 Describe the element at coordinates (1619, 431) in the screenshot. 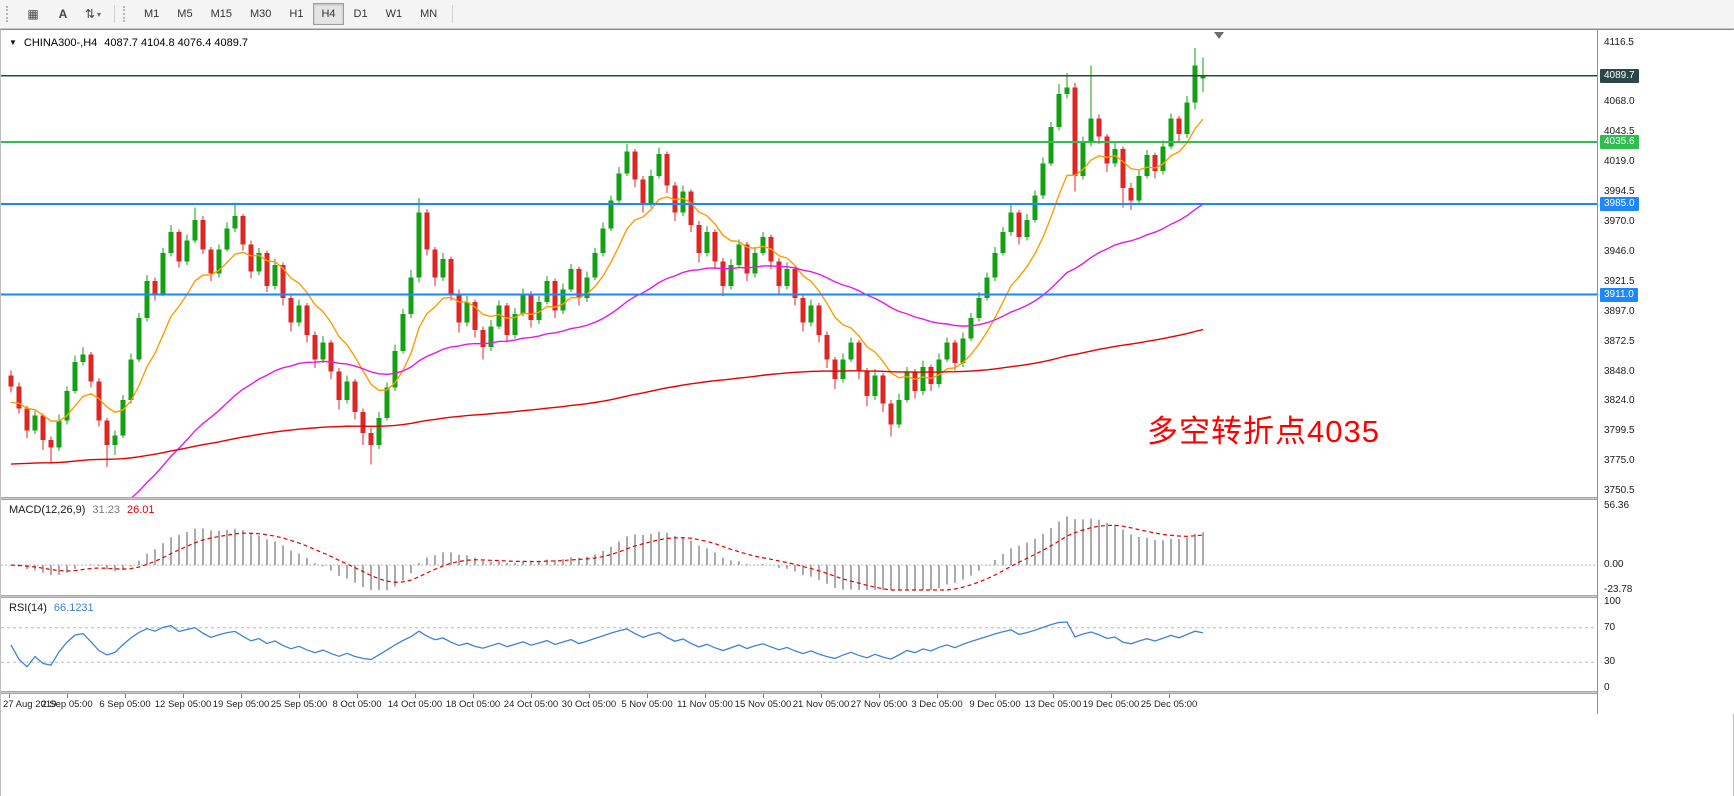

I see `price-scale-label: 3799.5` at that location.